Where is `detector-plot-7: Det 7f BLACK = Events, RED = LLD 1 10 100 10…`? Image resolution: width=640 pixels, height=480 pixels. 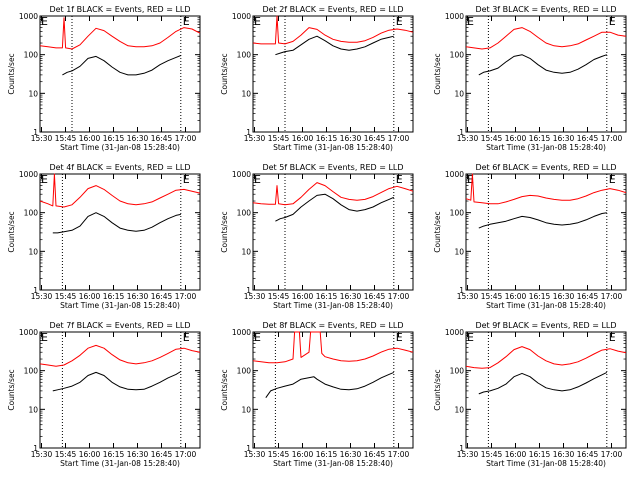 detector-plot-7: Det 7f BLACK = Events, RED = LLD 1 10 100 10… is located at coordinates (104, 394).